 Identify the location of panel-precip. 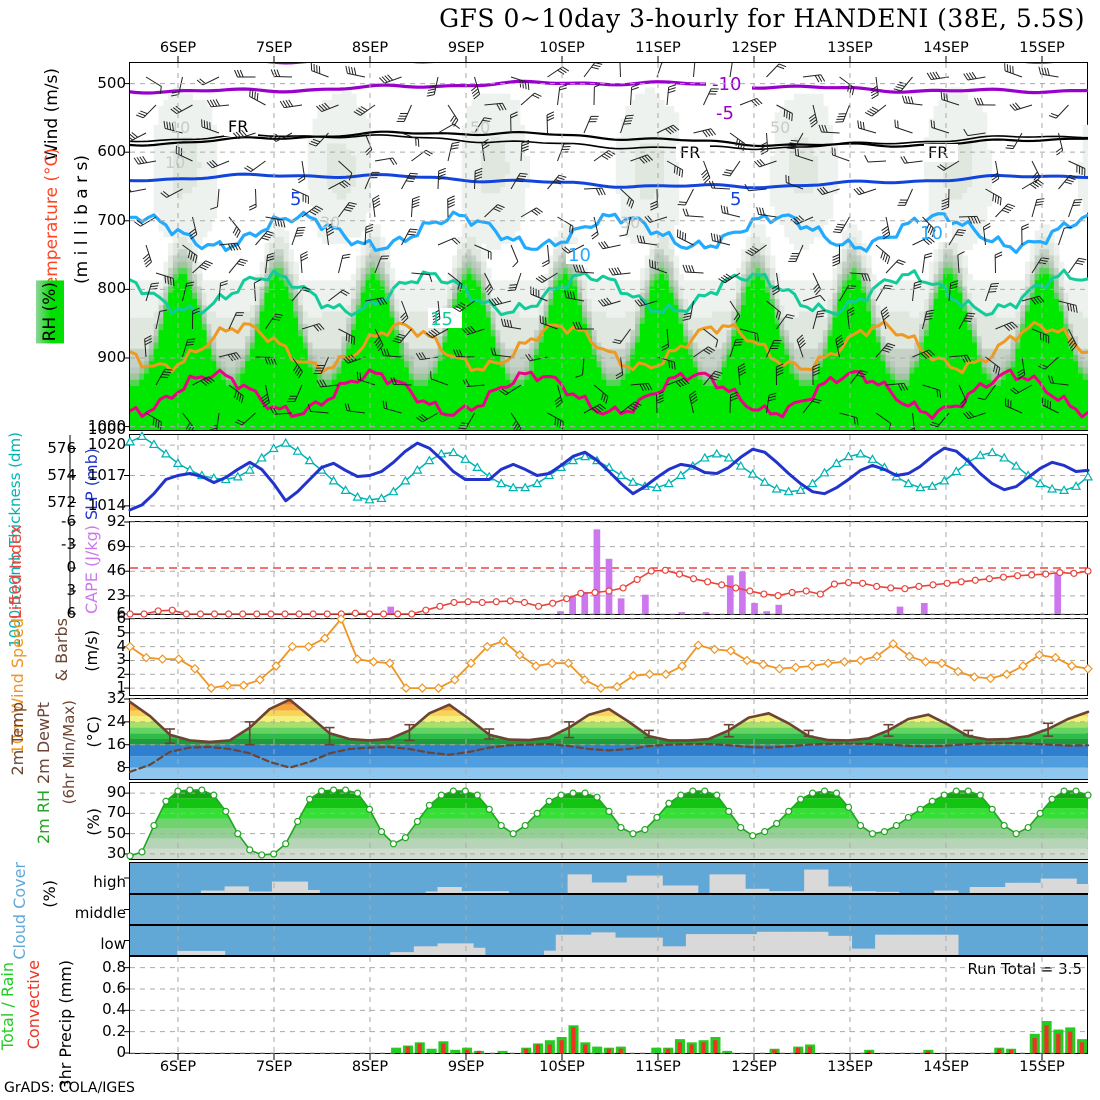
(608, 1005).